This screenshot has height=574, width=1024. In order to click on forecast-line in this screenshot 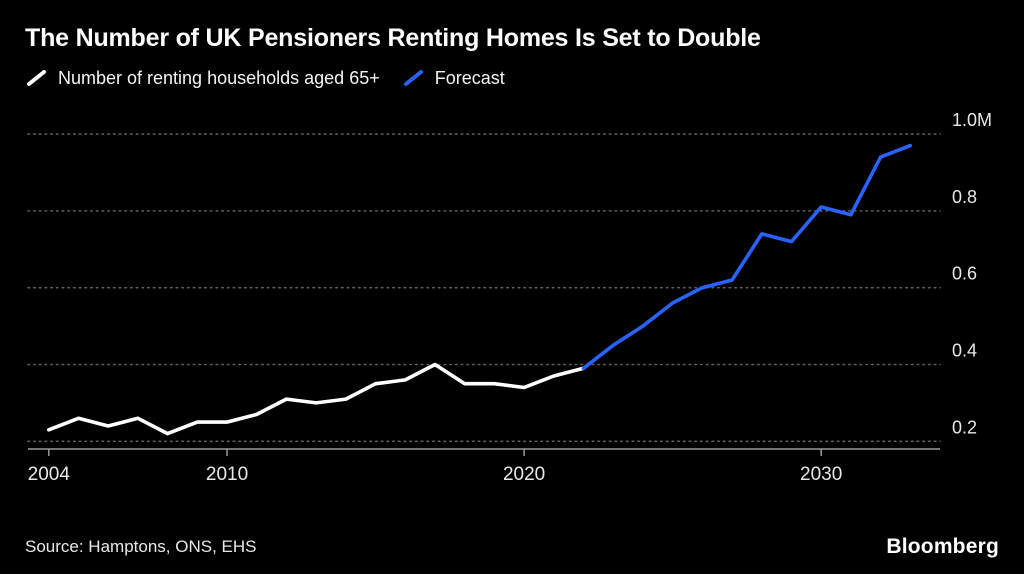, I will do `click(747, 256)`.